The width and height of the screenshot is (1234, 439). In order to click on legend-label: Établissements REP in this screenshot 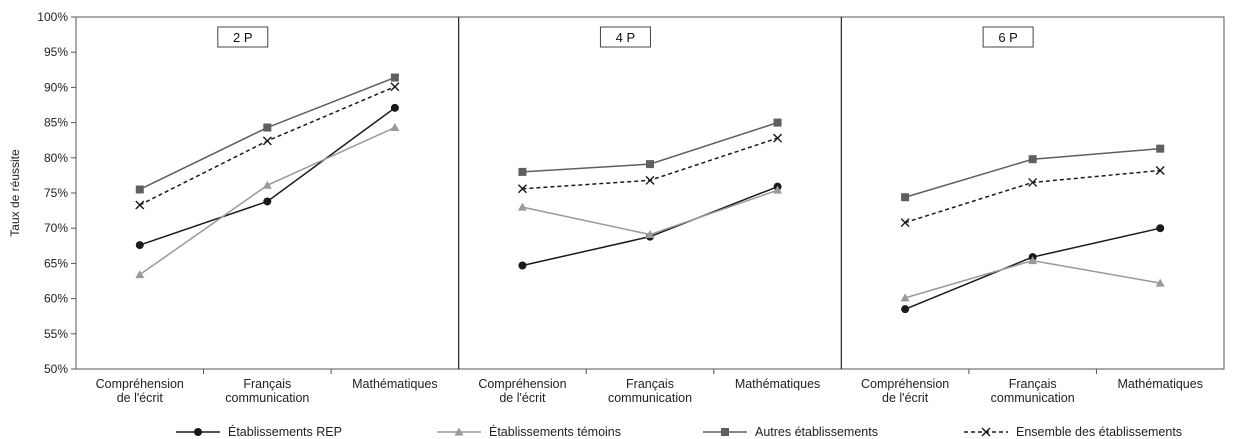, I will do `click(285, 431)`.